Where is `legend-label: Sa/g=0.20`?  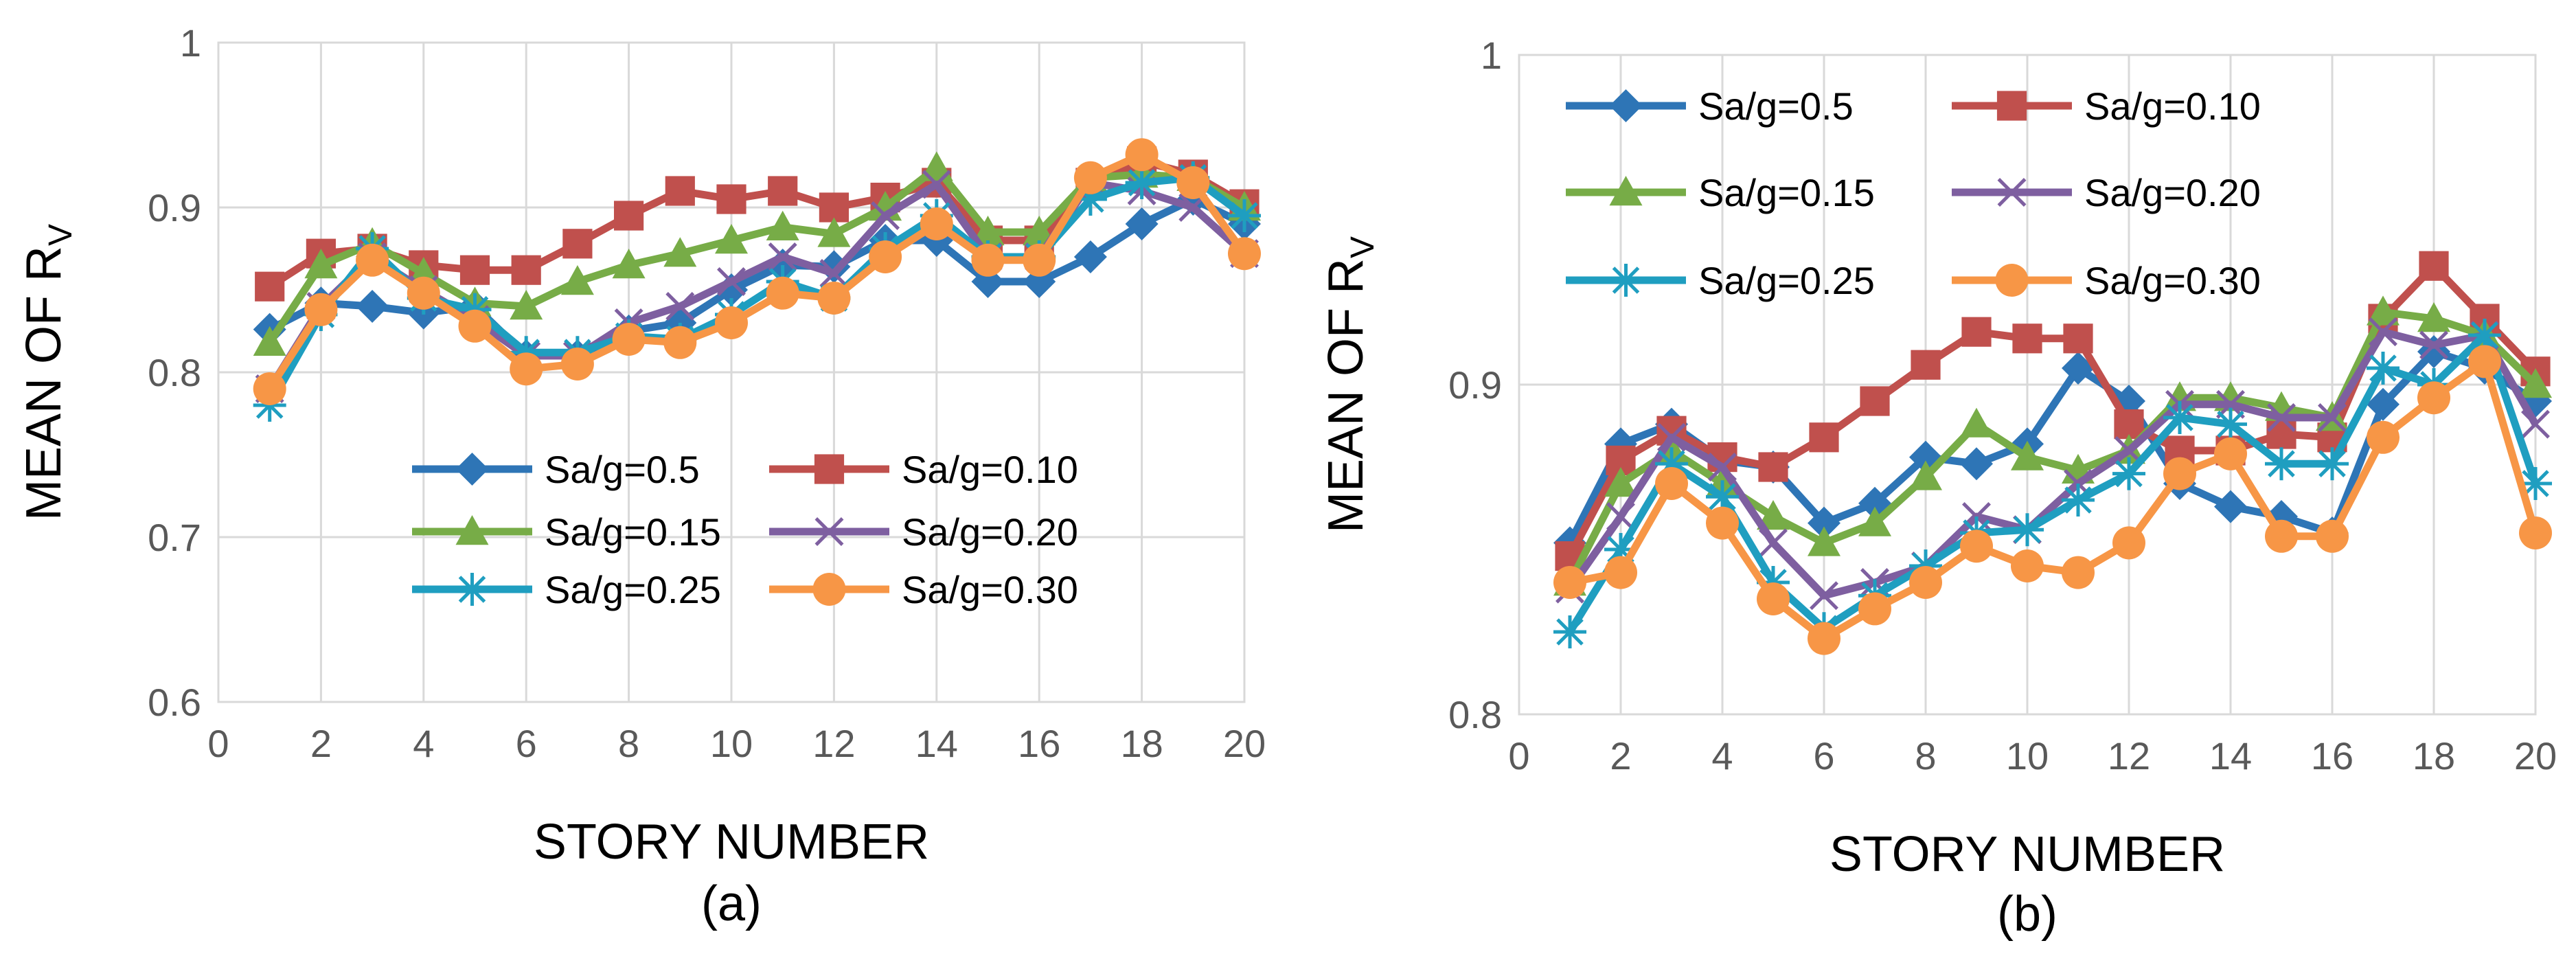 legend-label: Sa/g=0.20 is located at coordinates (2172, 192).